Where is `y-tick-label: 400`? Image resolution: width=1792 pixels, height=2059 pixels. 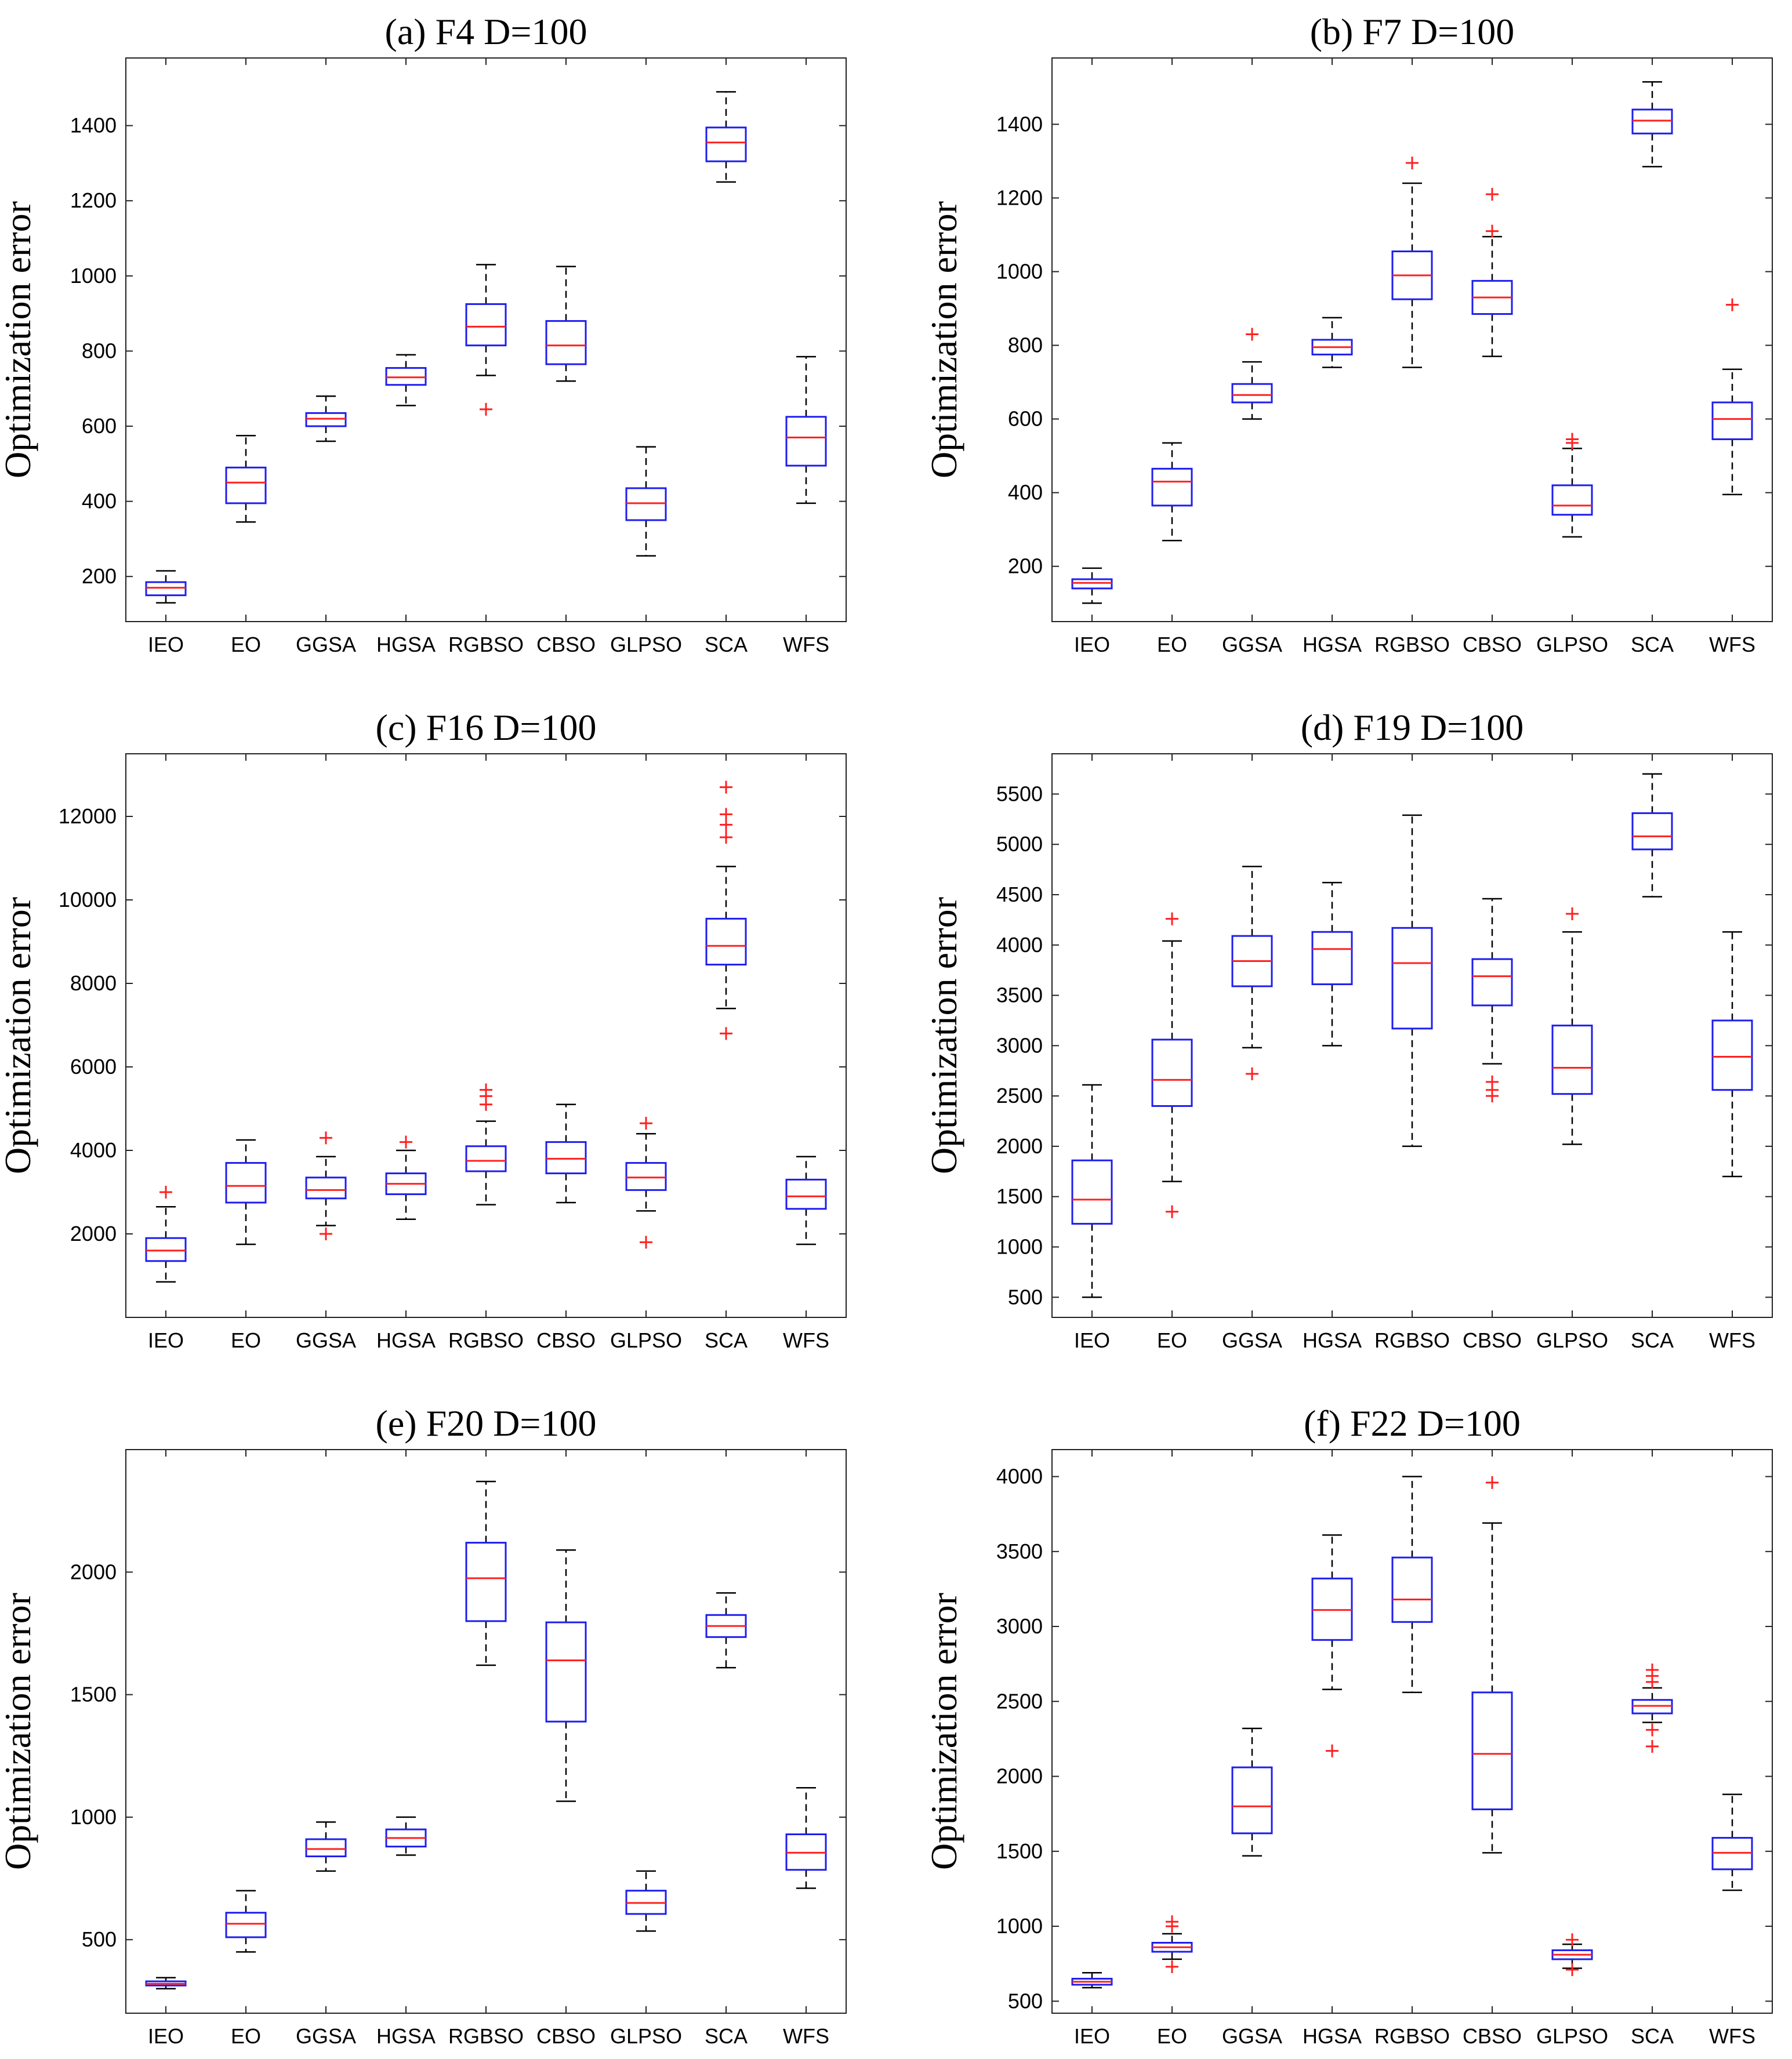 y-tick-label: 400 is located at coordinates (1025, 493).